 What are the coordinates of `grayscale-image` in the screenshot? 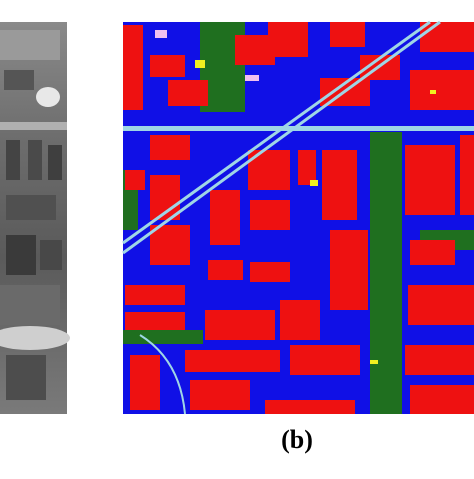 It's located at (35, 218).